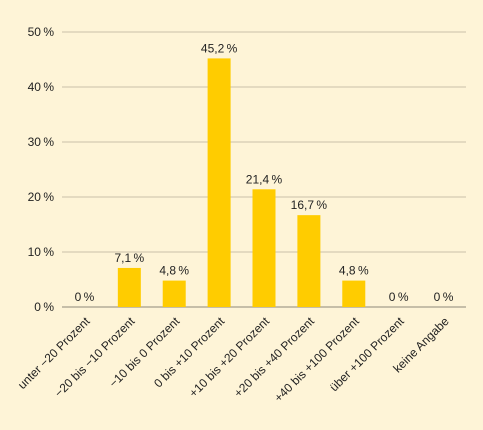 The image size is (483, 430). What do you see at coordinates (41, 197) in the screenshot?
I see `y-tick-label: 20 %` at bounding box center [41, 197].